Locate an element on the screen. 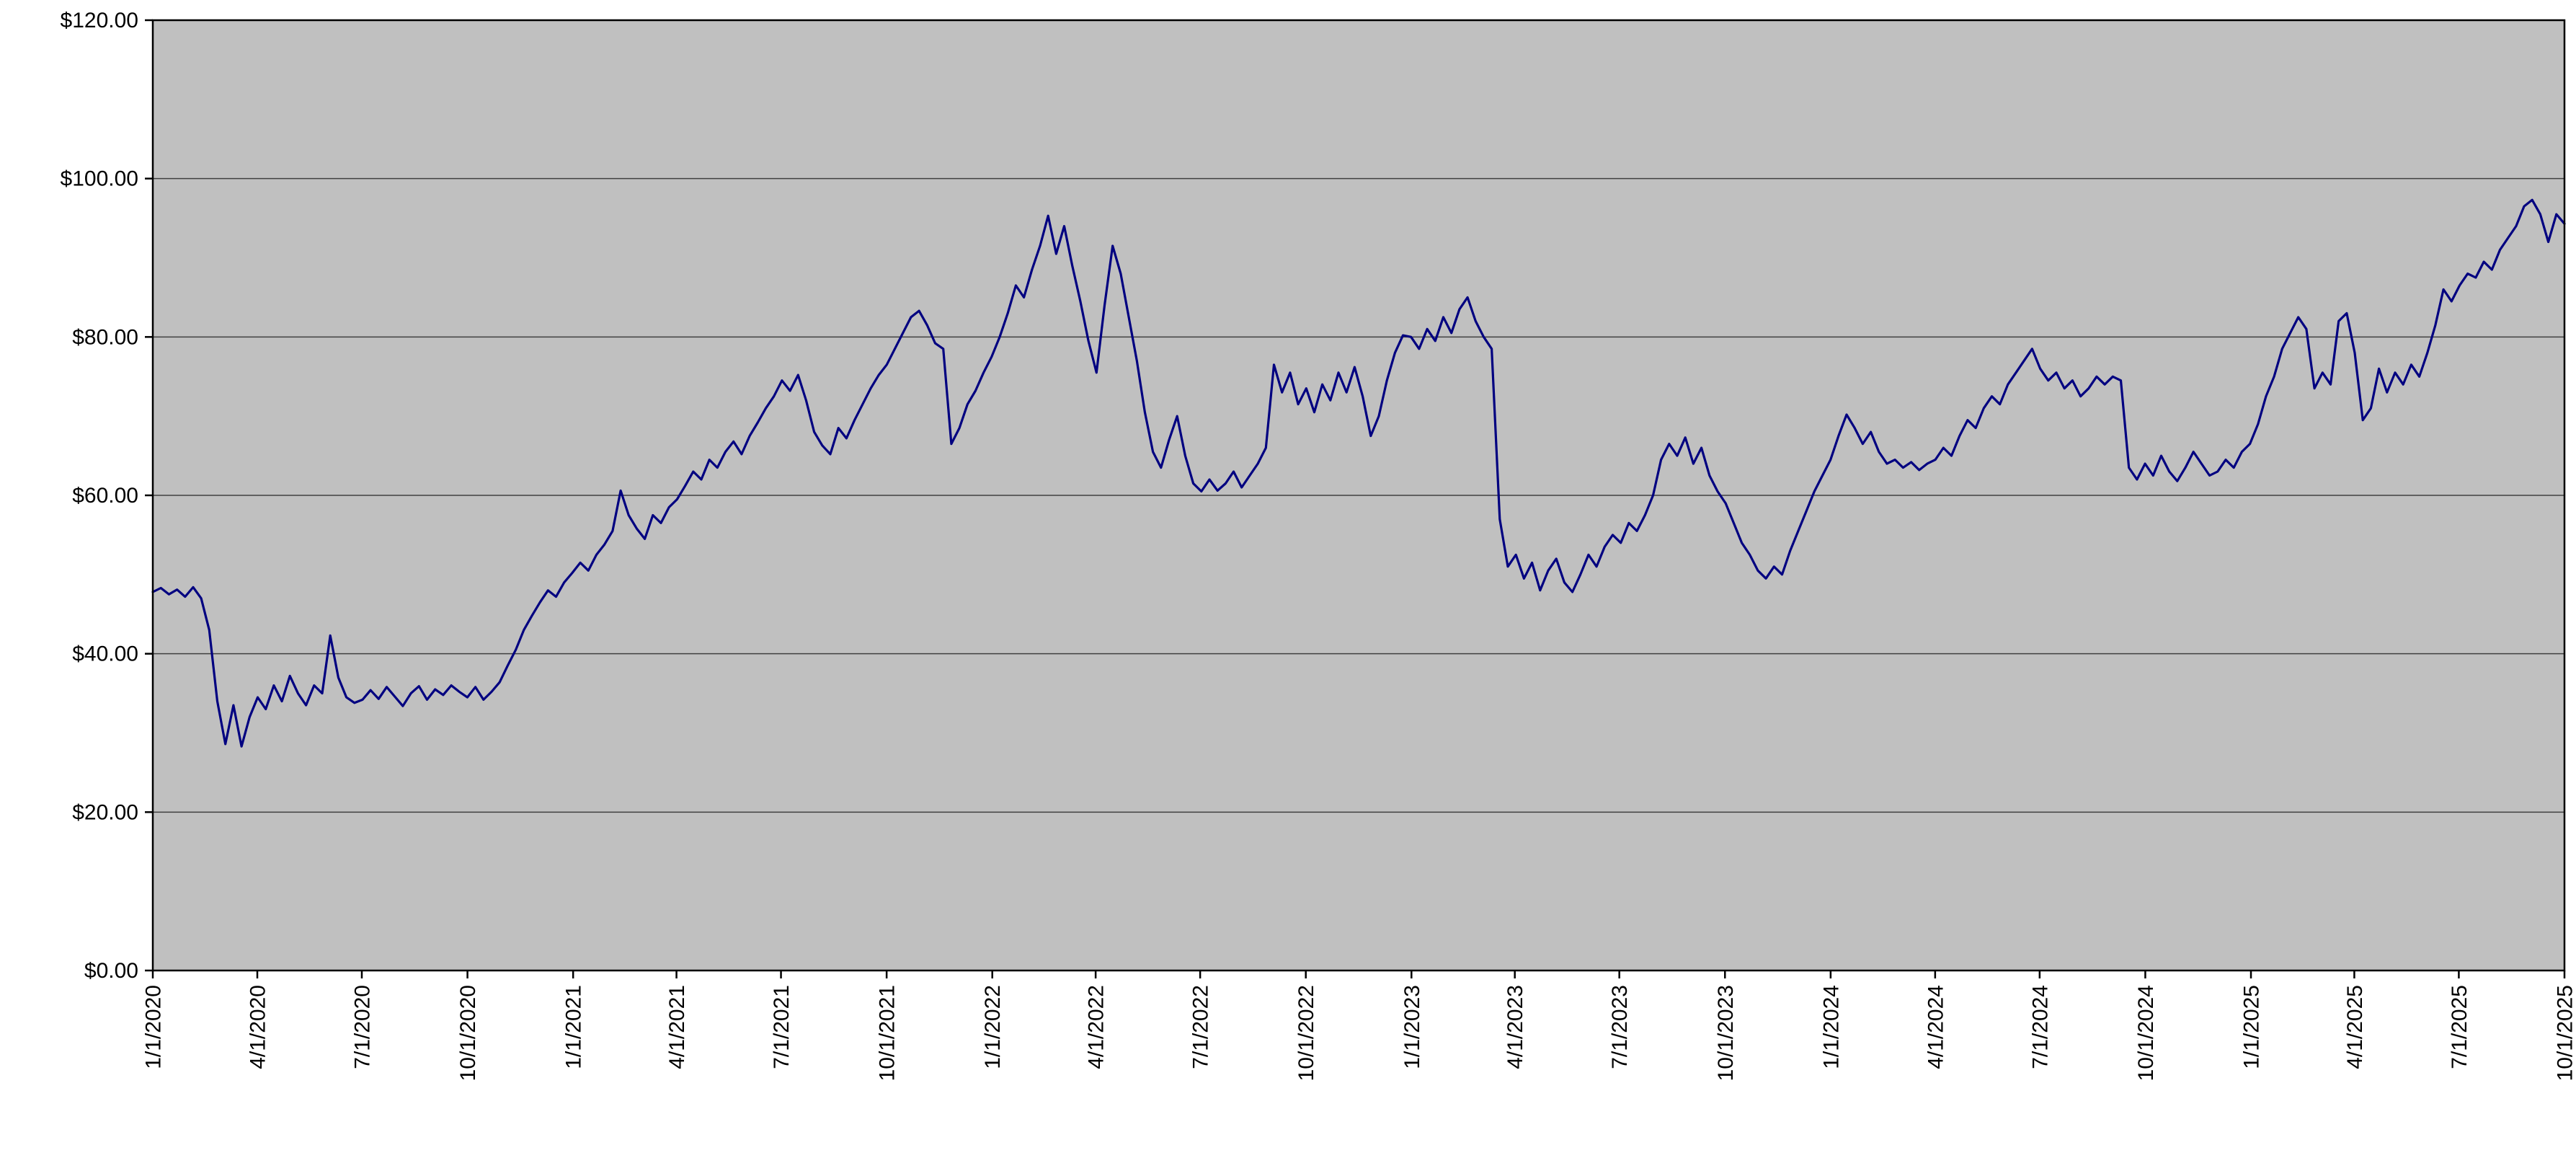 This screenshot has height=1176, width=2576. x-tick-label: 7/1/2023 is located at coordinates (1620, 1027).